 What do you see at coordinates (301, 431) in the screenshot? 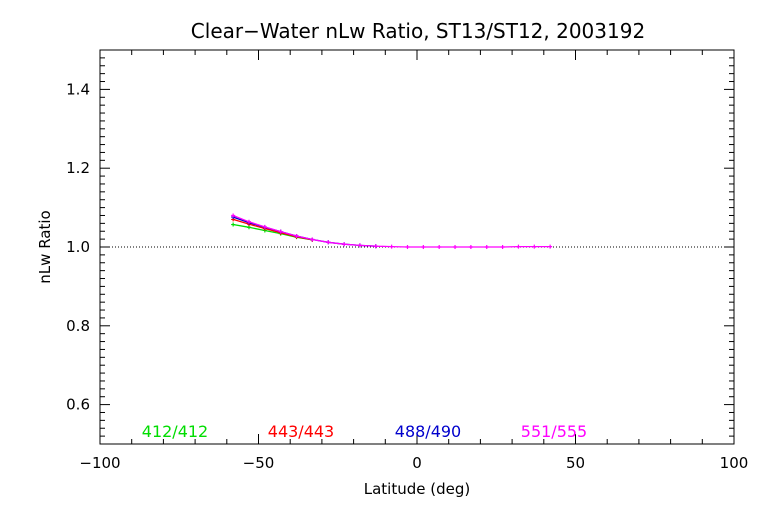
I see `legend-entry: 443/443` at bounding box center [301, 431].